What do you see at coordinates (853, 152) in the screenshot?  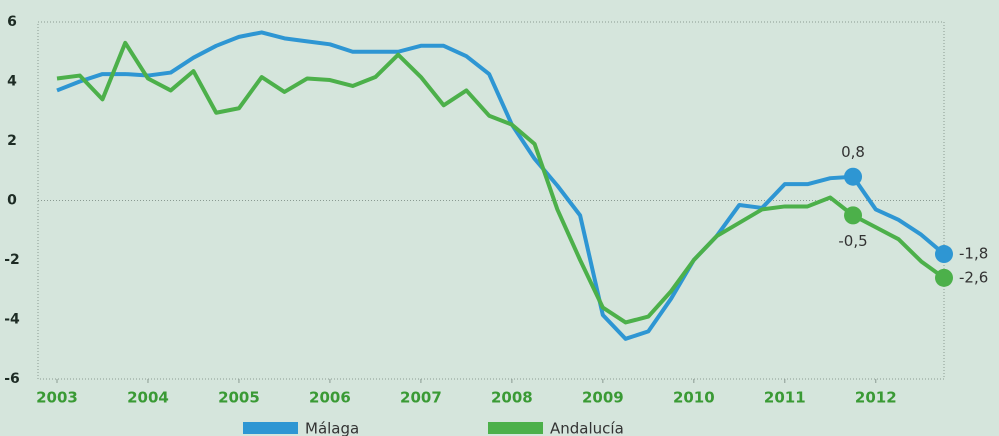 I see `data-label: 0,8` at bounding box center [853, 152].